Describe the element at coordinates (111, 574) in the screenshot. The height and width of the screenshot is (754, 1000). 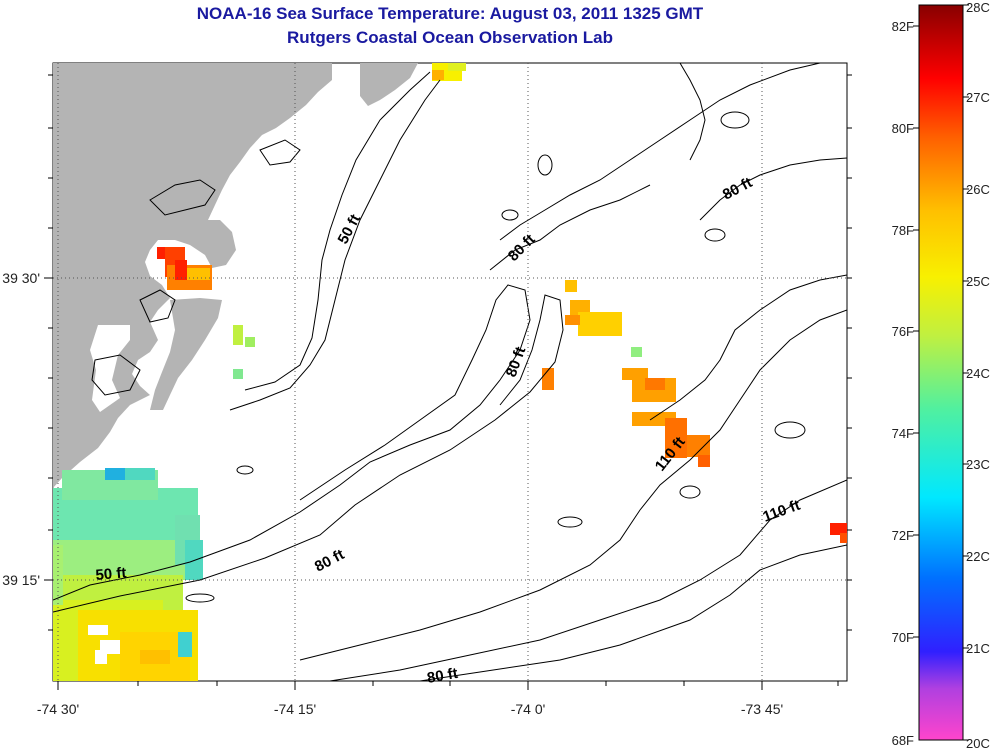
I see `contour-label: 50 ft` at that location.